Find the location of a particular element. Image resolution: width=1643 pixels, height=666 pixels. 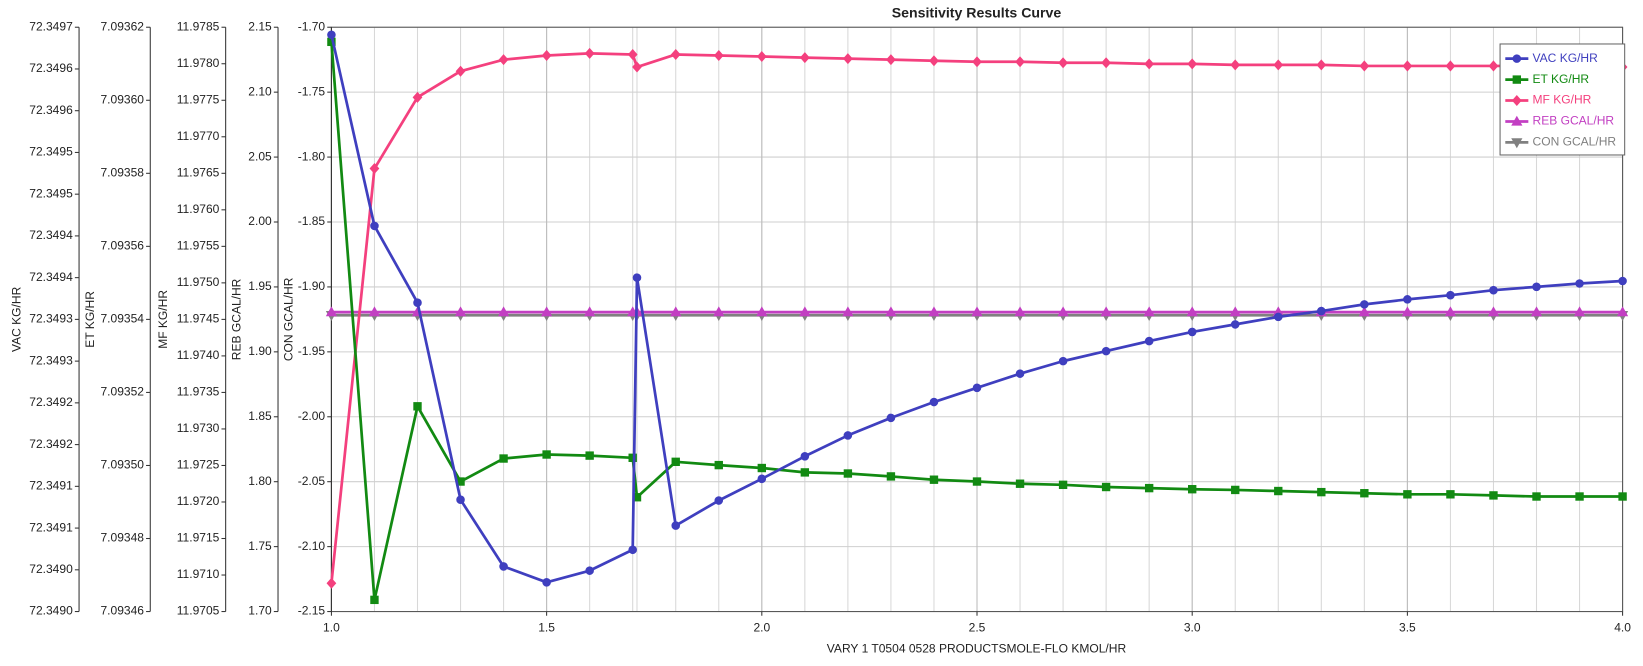

y-tick-label: 11.9720 is located at coordinates (198, 501).